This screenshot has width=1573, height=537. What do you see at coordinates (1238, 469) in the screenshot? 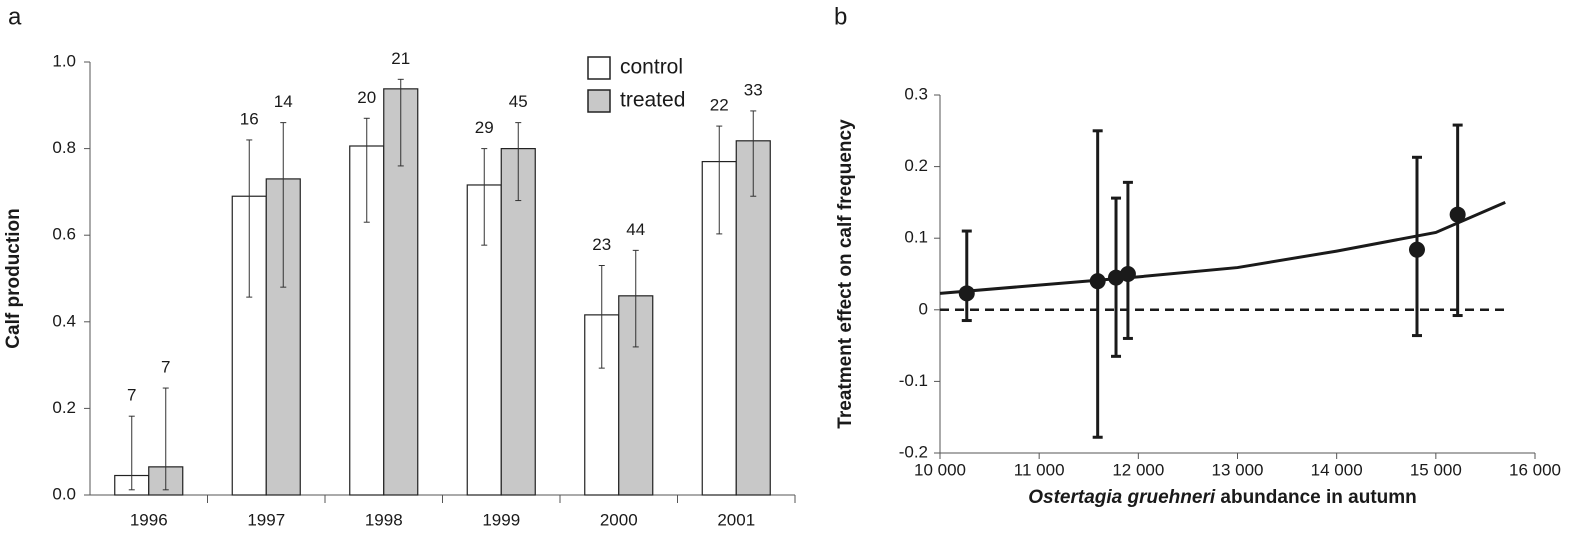
I see `x-tick-label: 13 000` at bounding box center [1238, 469].